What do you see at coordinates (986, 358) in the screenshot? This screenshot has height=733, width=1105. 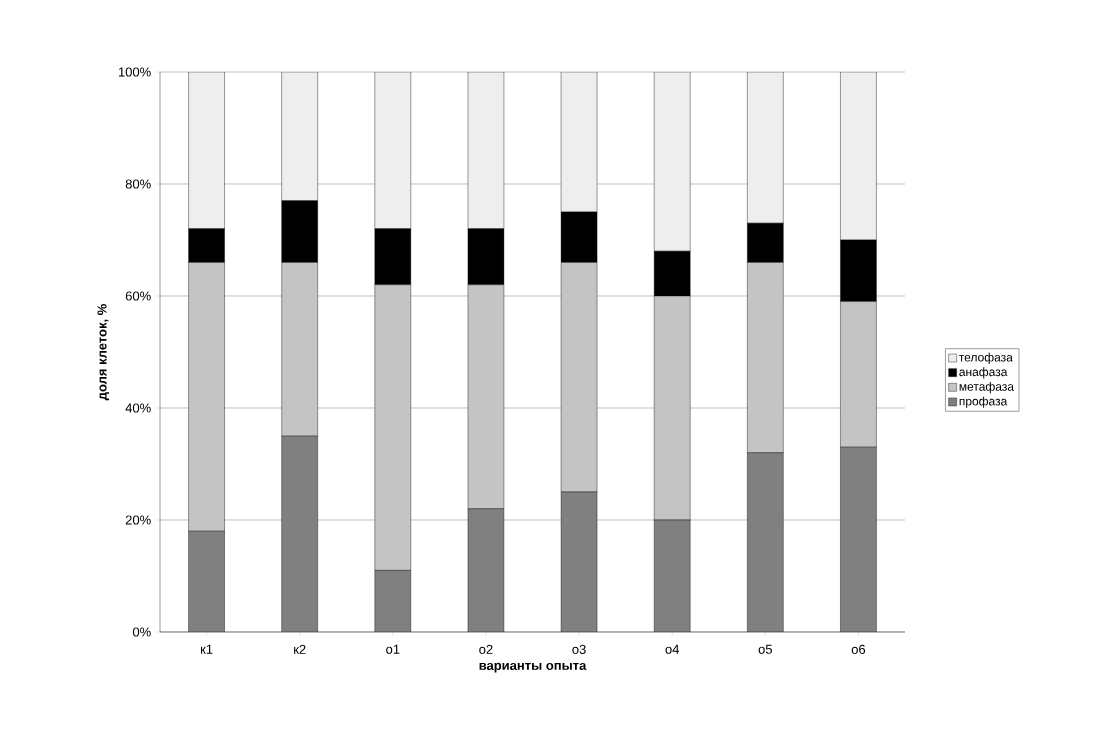 I see `legend-label: телофаза` at bounding box center [986, 358].